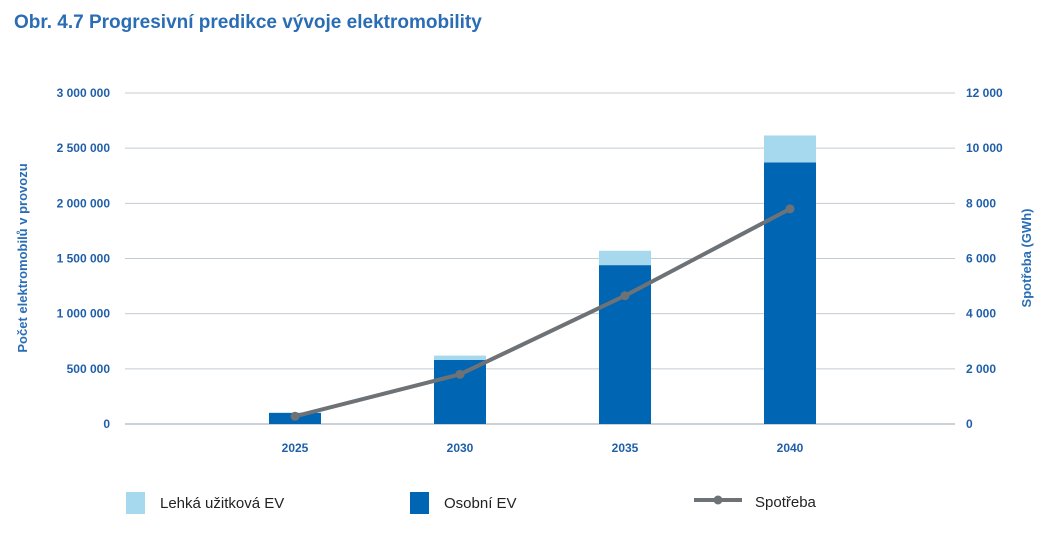 The image size is (1047, 540). Describe the element at coordinates (89, 369) in the screenshot. I see `y-tick-left: 500 000` at that location.